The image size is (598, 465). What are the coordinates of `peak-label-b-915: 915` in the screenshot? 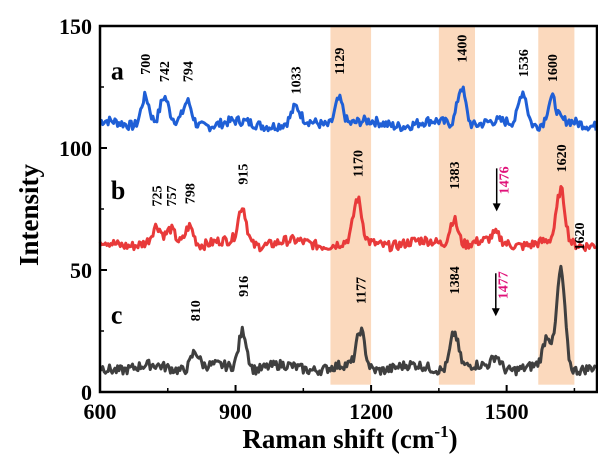 It's located at (243, 174).